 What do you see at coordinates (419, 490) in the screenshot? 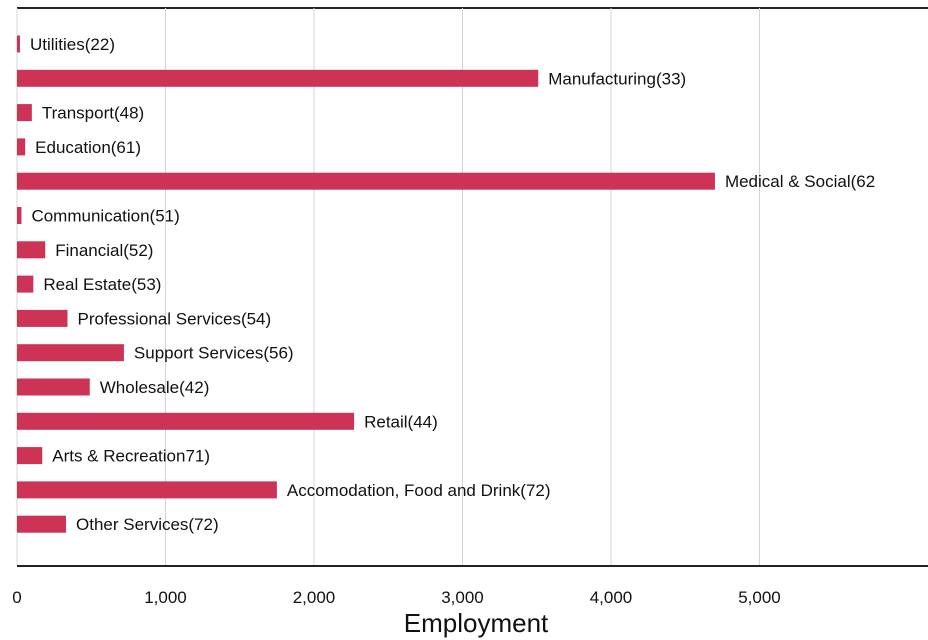
I see `bar-label: Accomodation, Food and Drink(72)` at bounding box center [419, 490].